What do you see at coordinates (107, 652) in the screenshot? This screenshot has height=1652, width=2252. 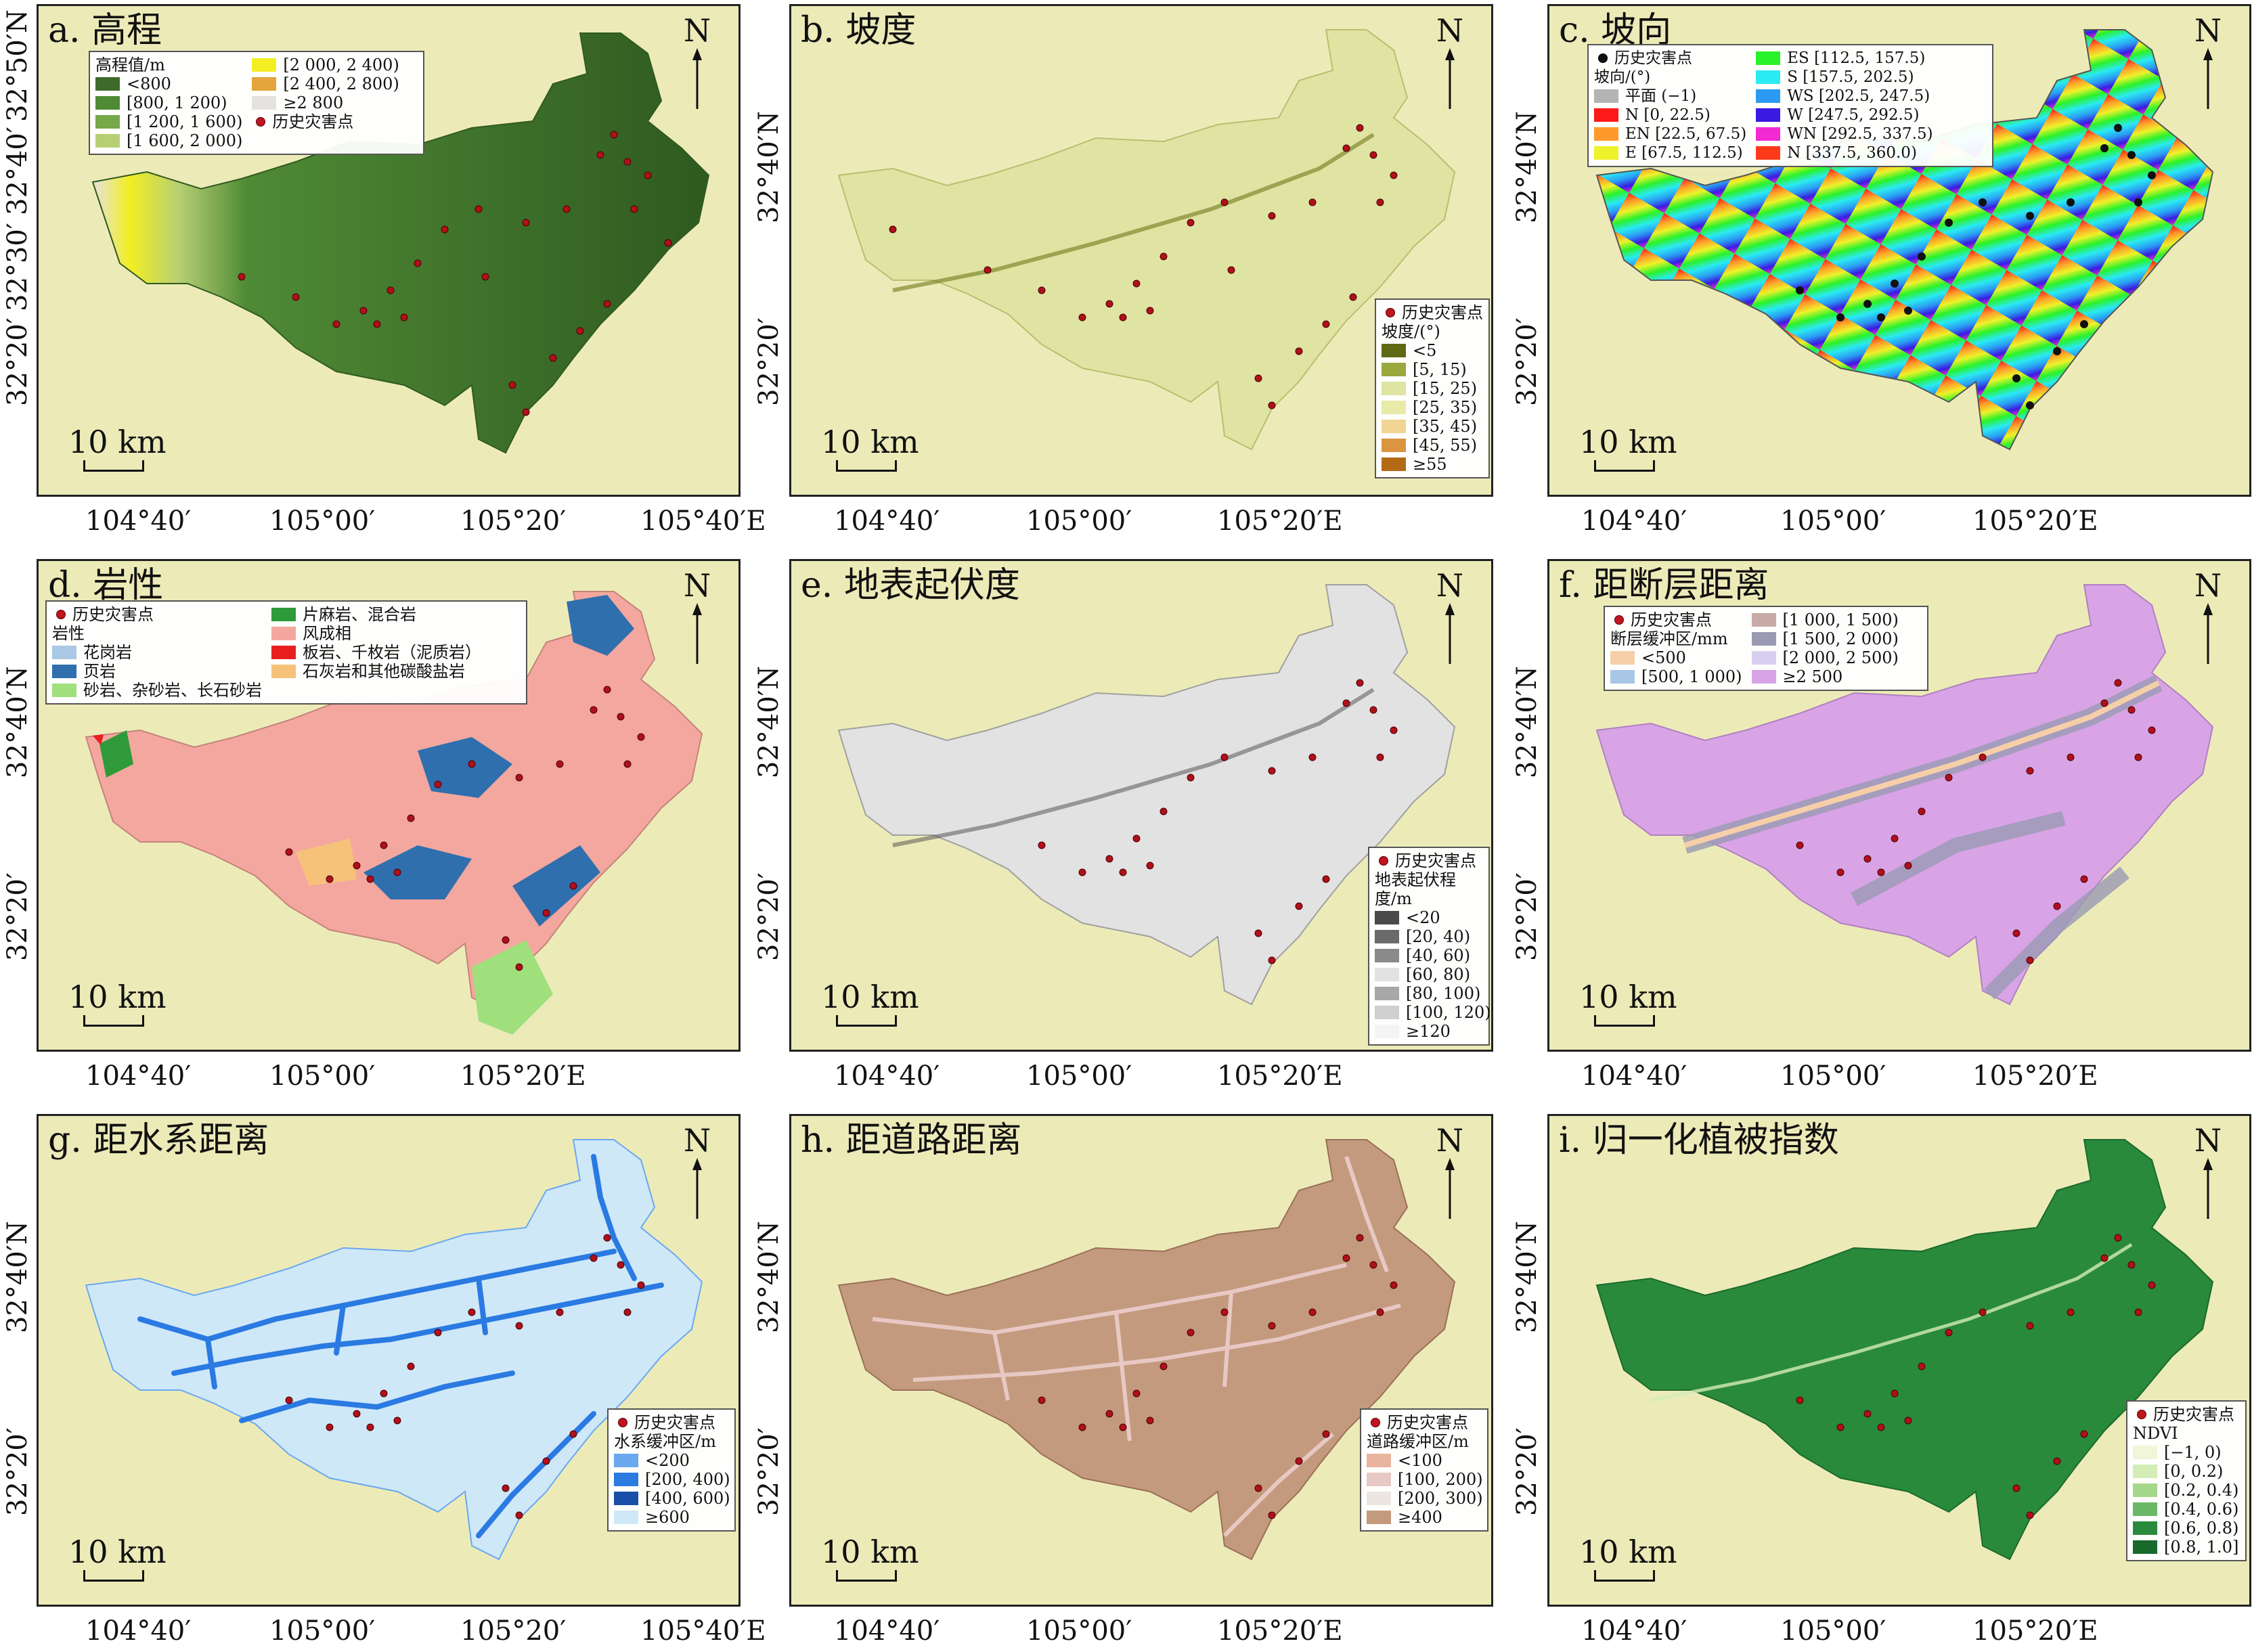 I see `legend-label: 花岗岩` at bounding box center [107, 652].